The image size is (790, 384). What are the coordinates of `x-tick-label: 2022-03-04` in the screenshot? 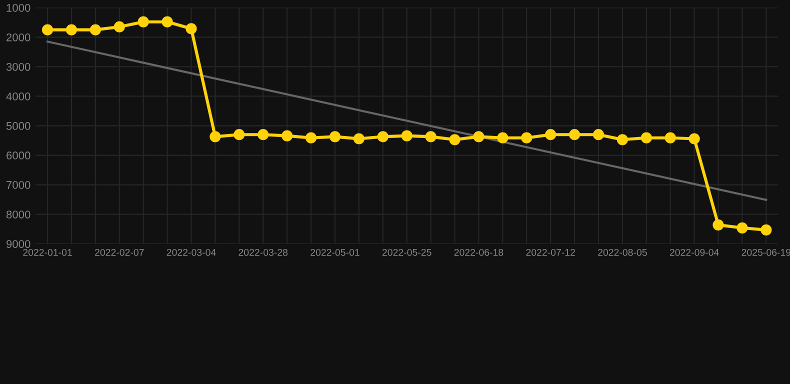 It's located at (191, 252).